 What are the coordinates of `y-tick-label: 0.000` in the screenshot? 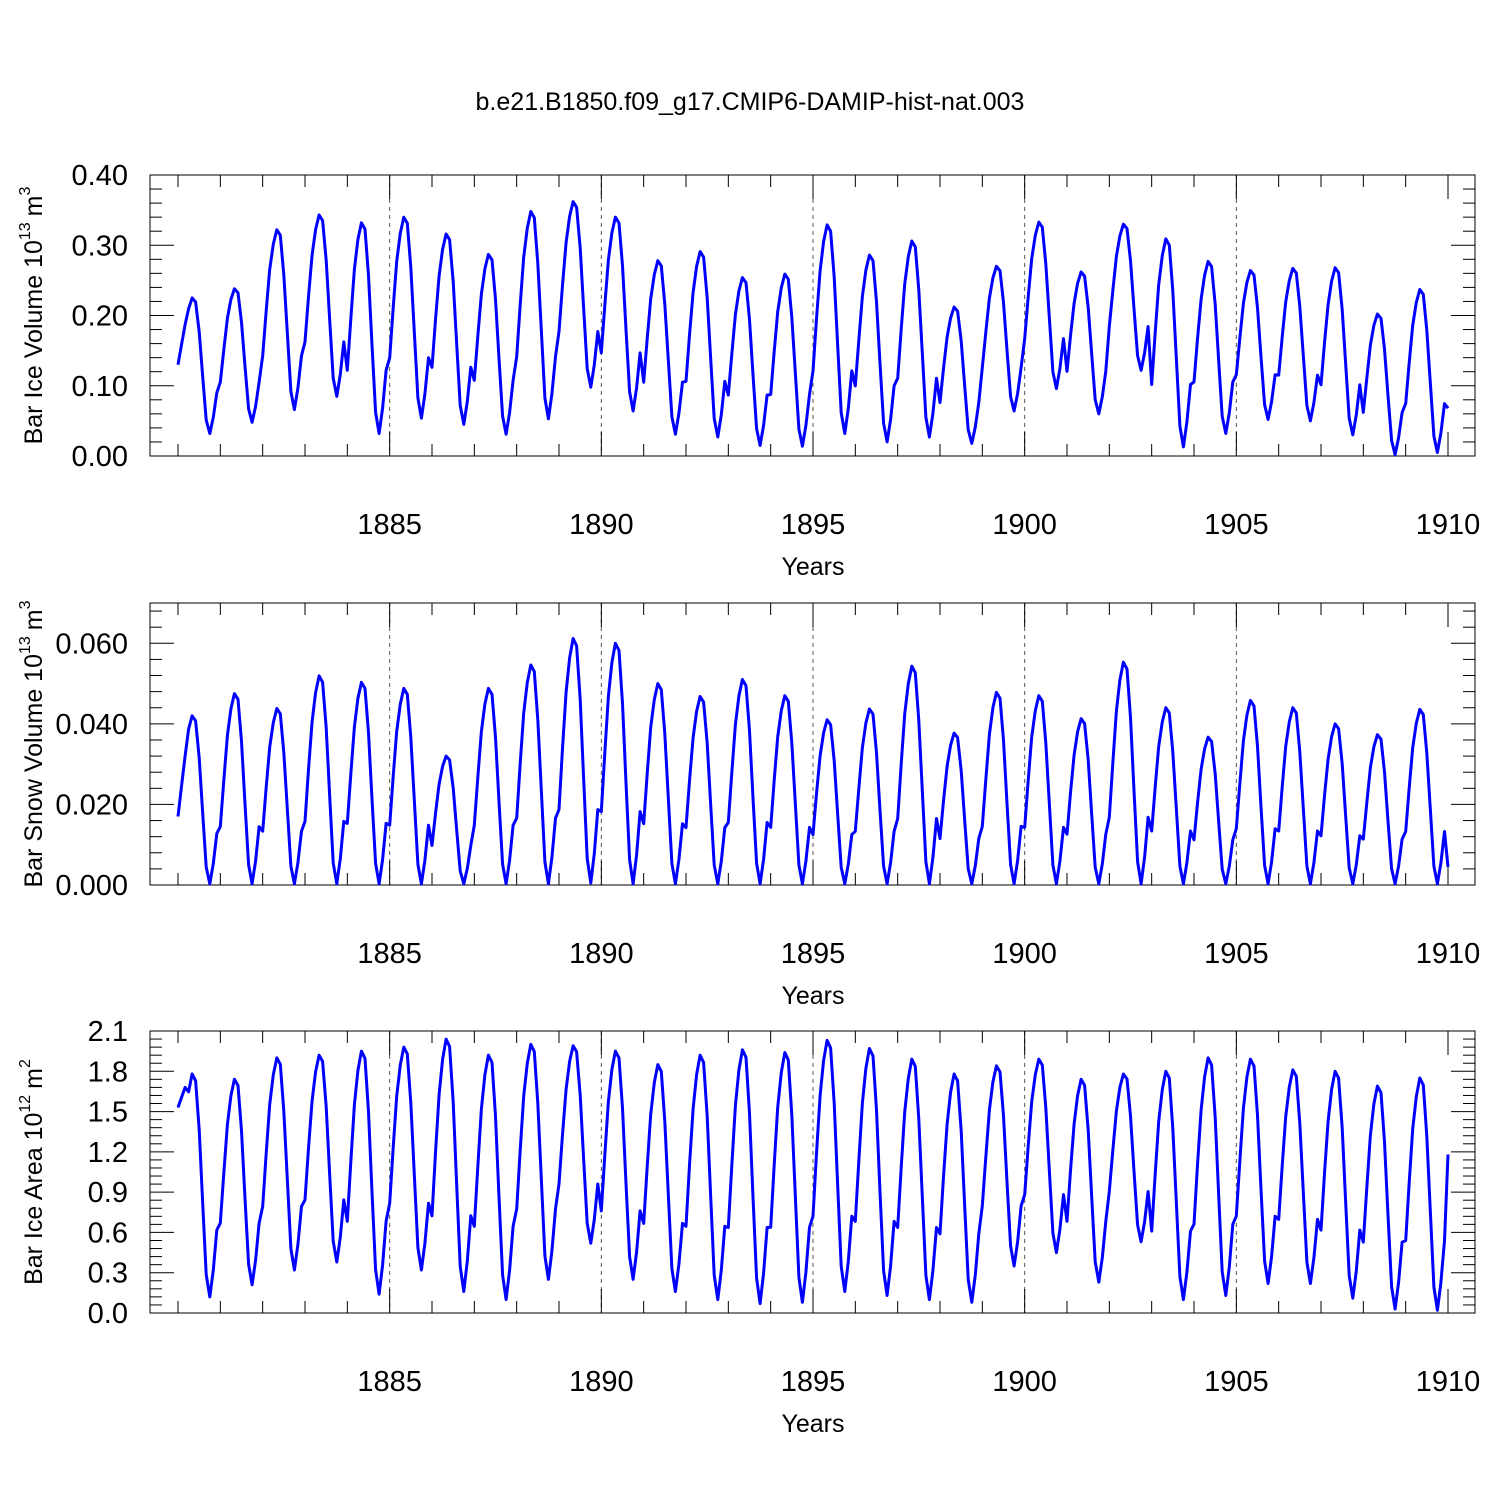 It's located at (91, 886).